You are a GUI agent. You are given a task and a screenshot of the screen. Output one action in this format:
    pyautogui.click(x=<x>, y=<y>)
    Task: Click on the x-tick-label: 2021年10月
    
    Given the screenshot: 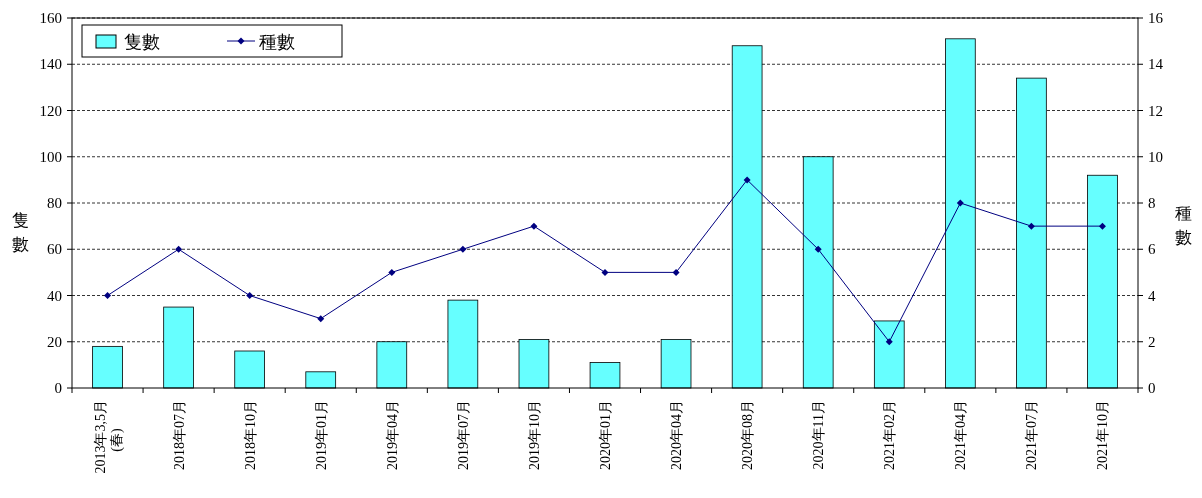 What is the action you would take?
    pyautogui.click(x=1103, y=435)
    